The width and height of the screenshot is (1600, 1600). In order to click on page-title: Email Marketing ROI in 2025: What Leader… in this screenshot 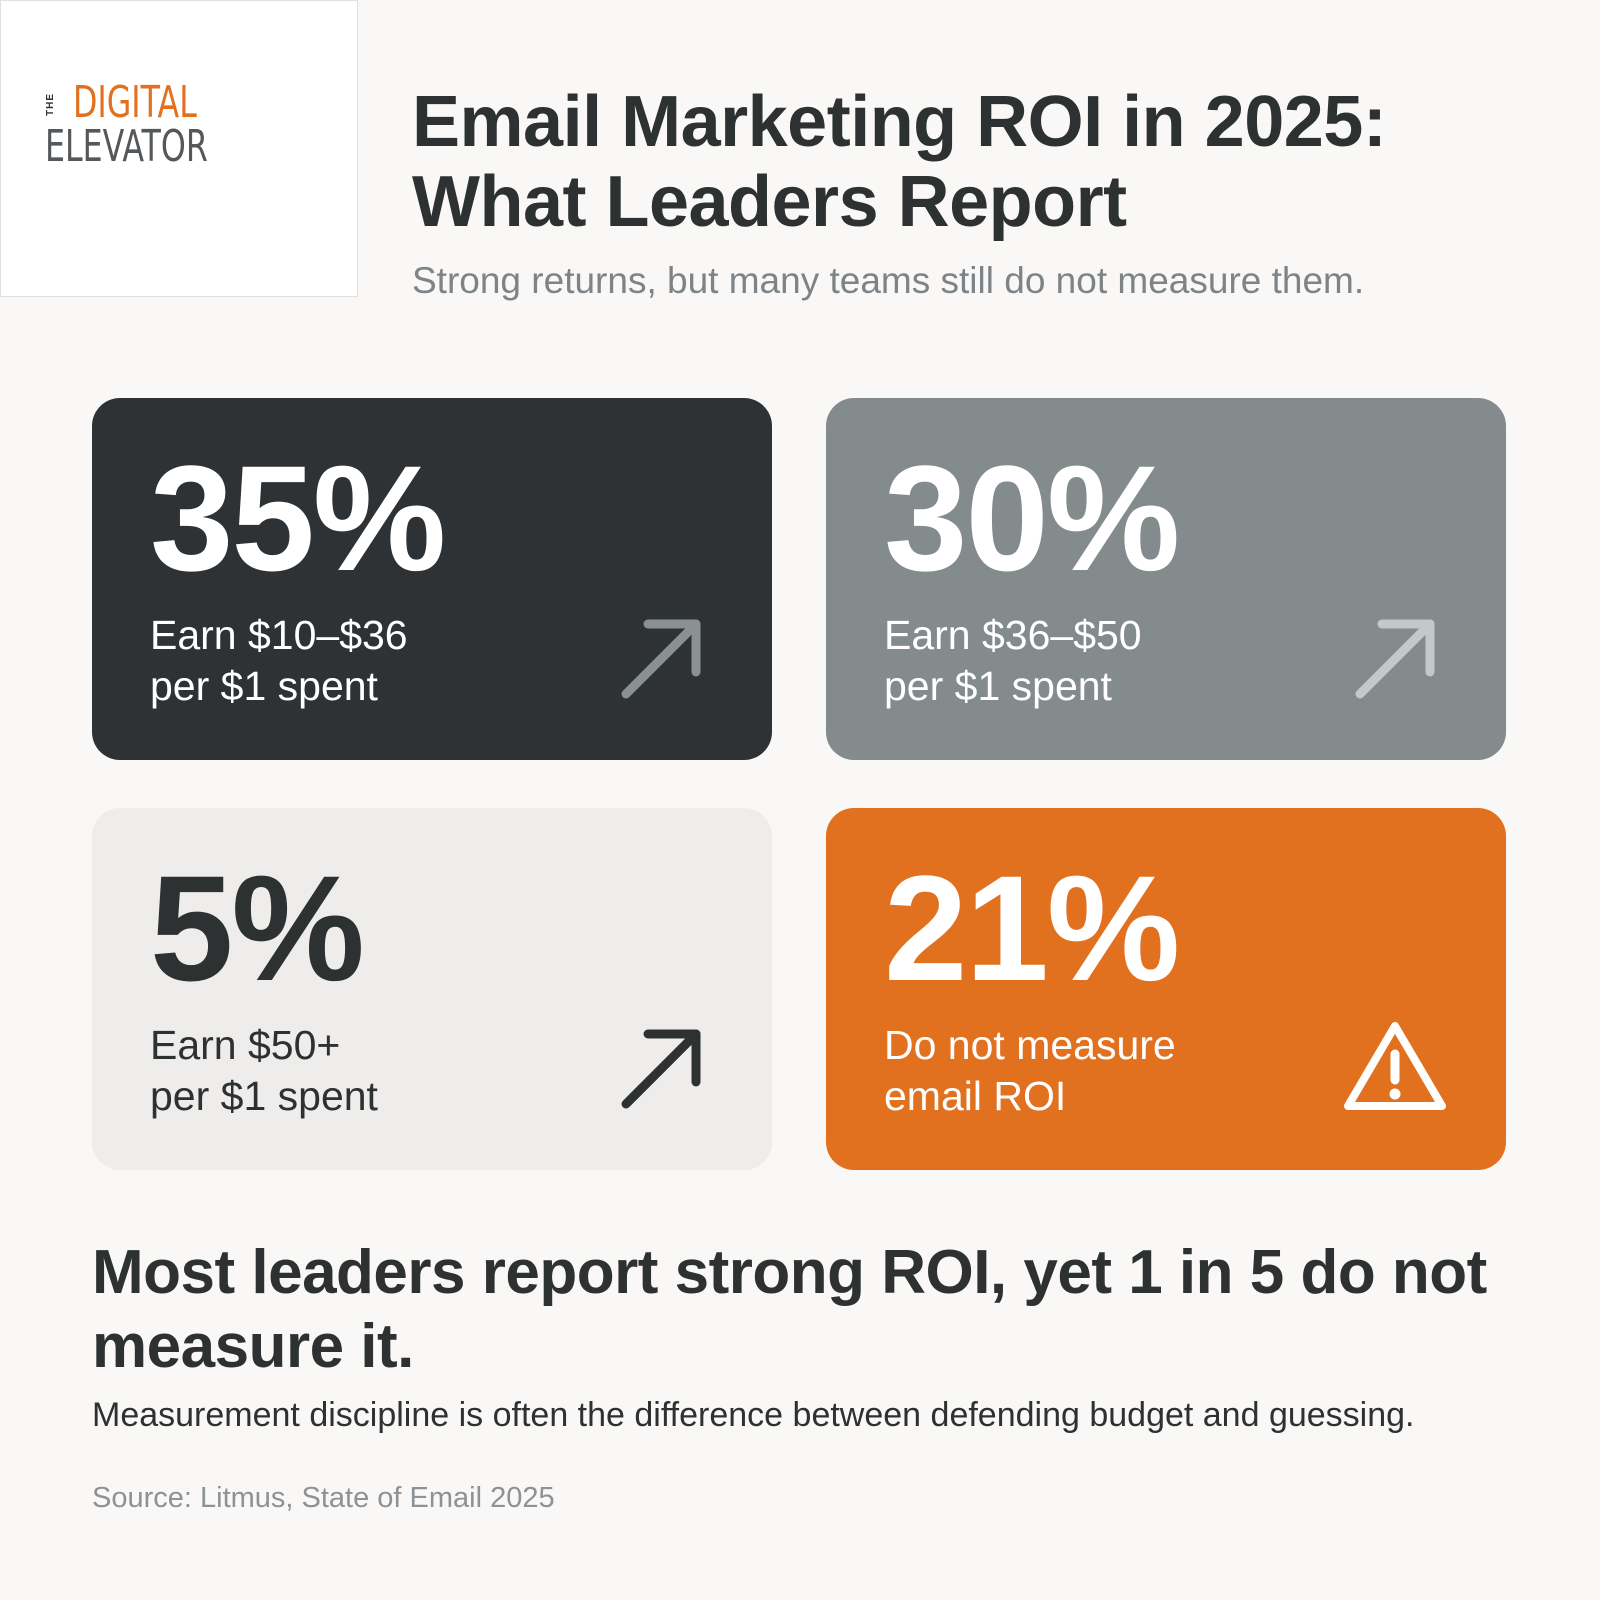, I will do `click(899, 162)`.